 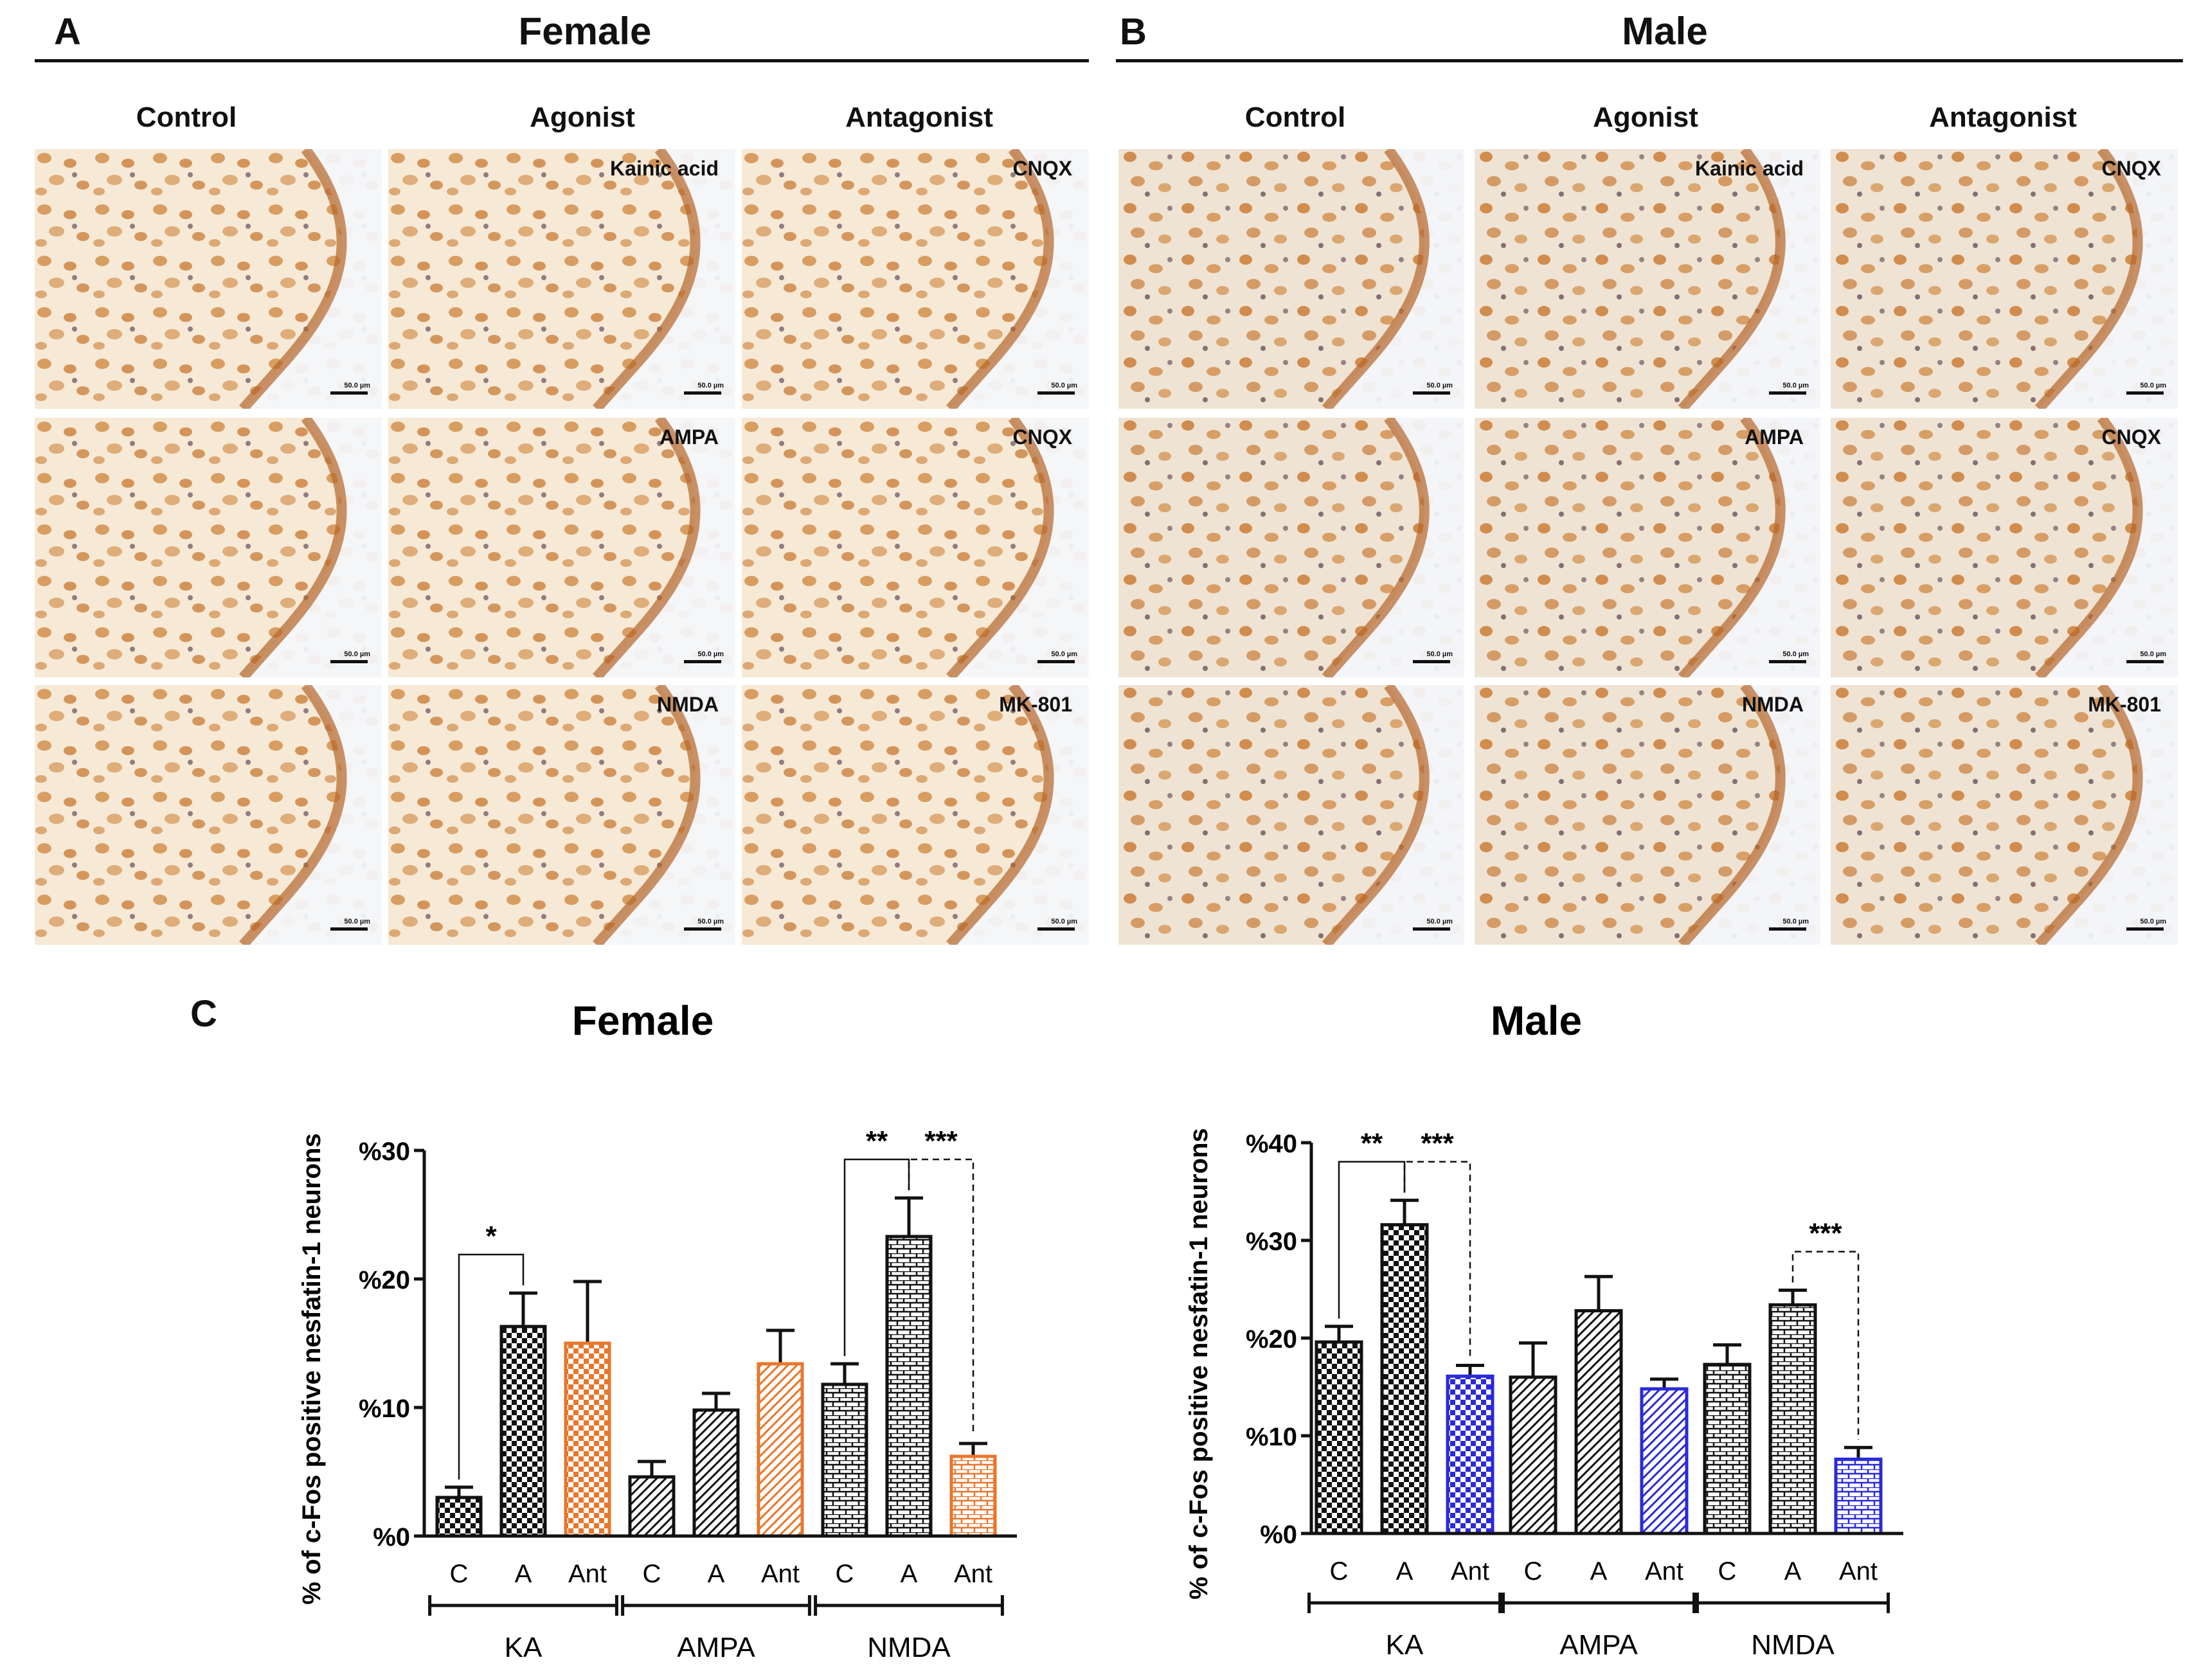 What do you see at coordinates (1858, 1496) in the screenshot?
I see `bar-ant-nmda` at bounding box center [1858, 1496].